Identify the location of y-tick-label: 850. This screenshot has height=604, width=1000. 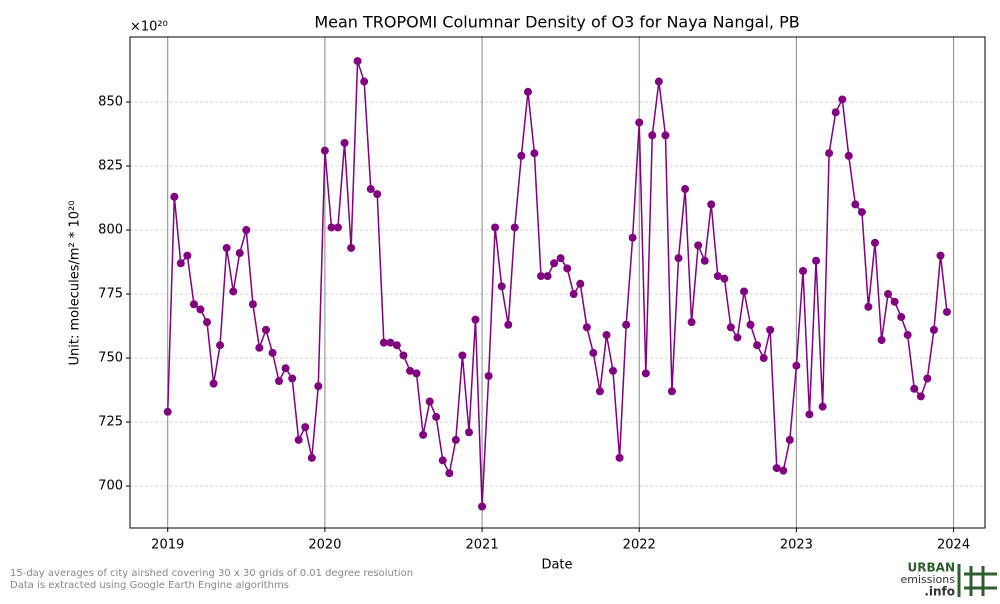
(110, 102).